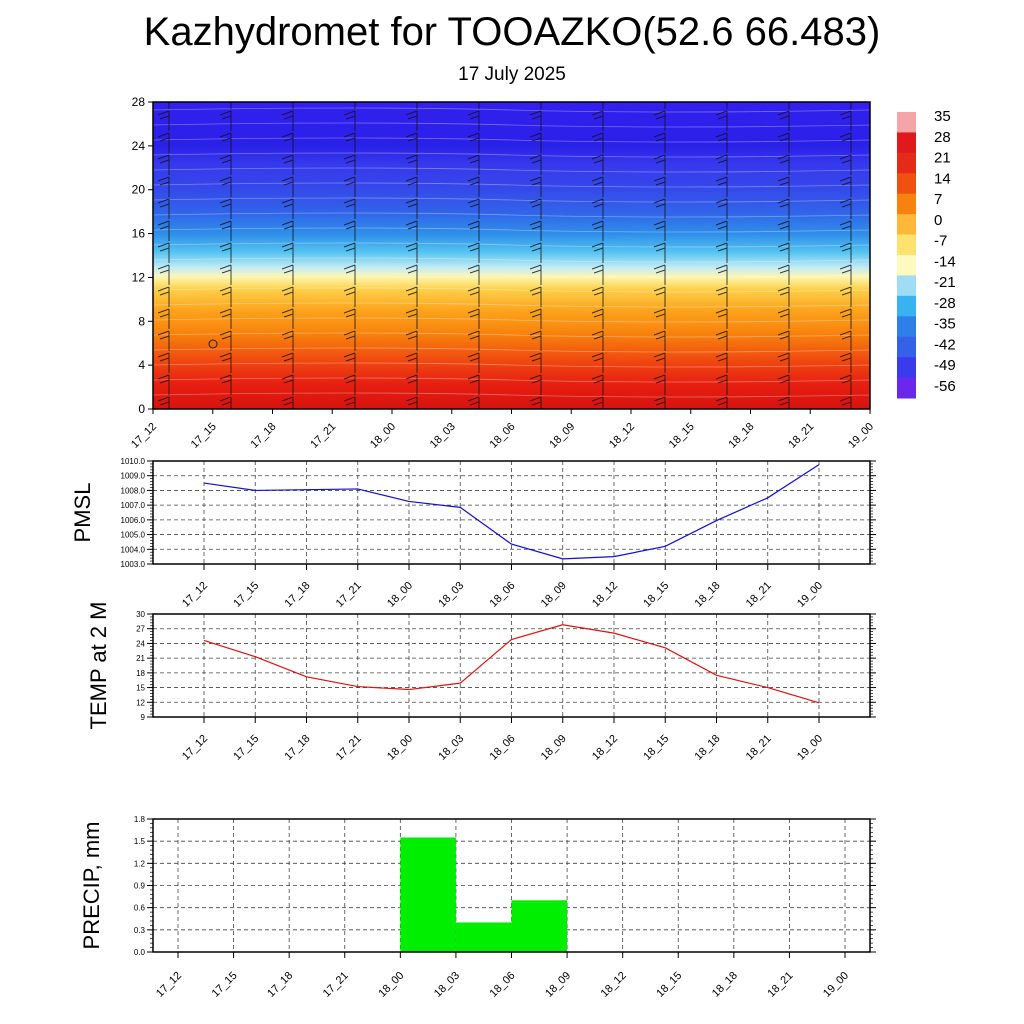  Describe the element at coordinates (942, 116) in the screenshot. I see `colorbar-label: 35` at that location.